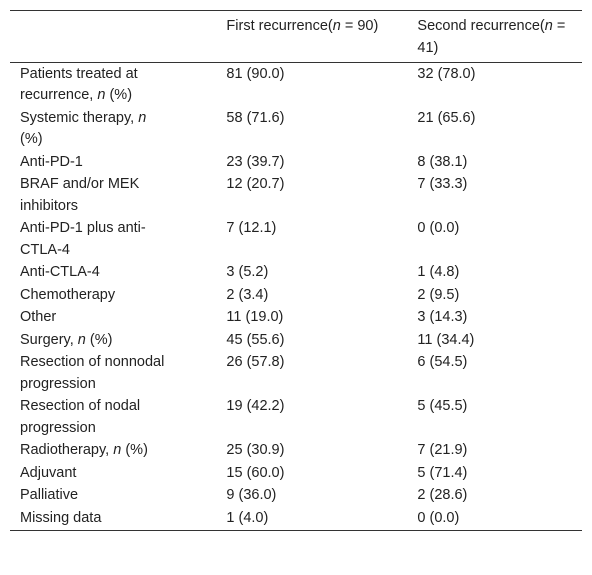  Describe the element at coordinates (113, 473) in the screenshot. I see `row-label: Adjuvant` at that location.